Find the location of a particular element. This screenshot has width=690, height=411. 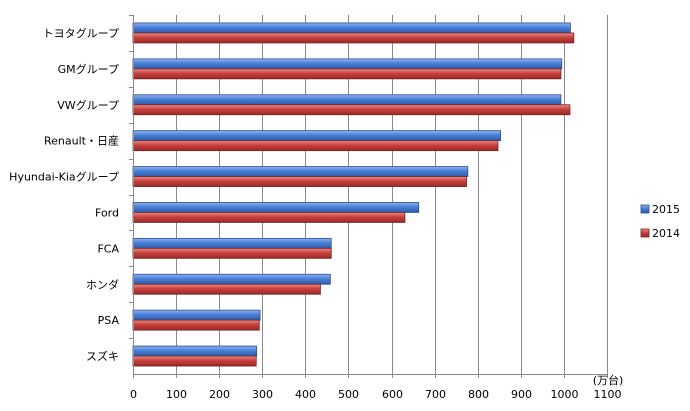

x-tick-label: 300 is located at coordinates (262, 394).